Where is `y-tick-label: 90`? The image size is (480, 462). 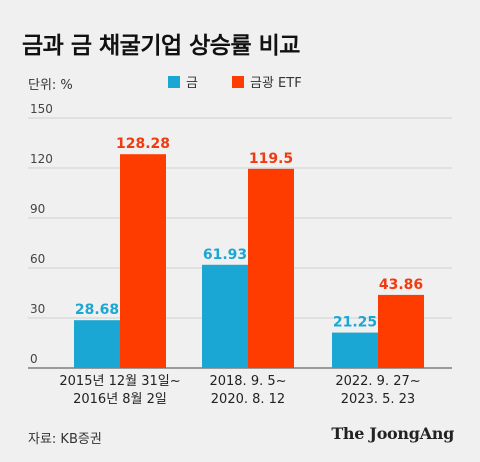
y-tick-label: 90 is located at coordinates (37, 209).